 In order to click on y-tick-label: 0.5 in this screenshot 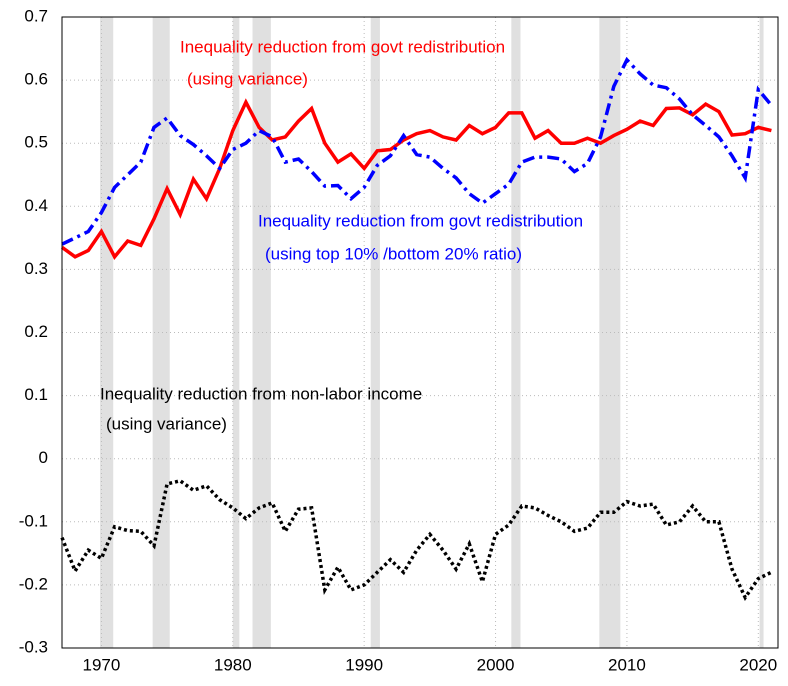, I will do `click(36, 142)`.